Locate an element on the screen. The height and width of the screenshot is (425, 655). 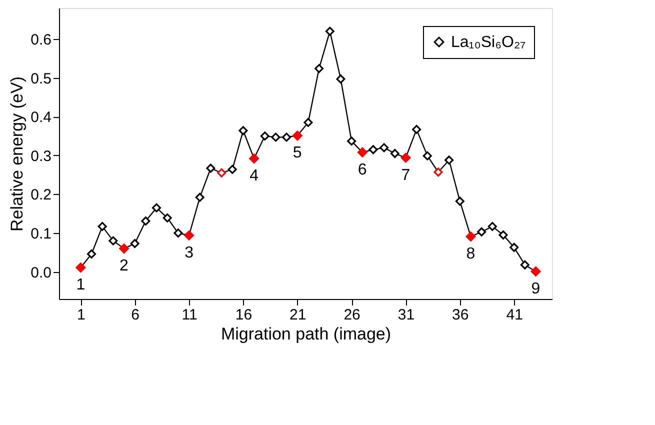
annotation: 2 is located at coordinates (124, 266).